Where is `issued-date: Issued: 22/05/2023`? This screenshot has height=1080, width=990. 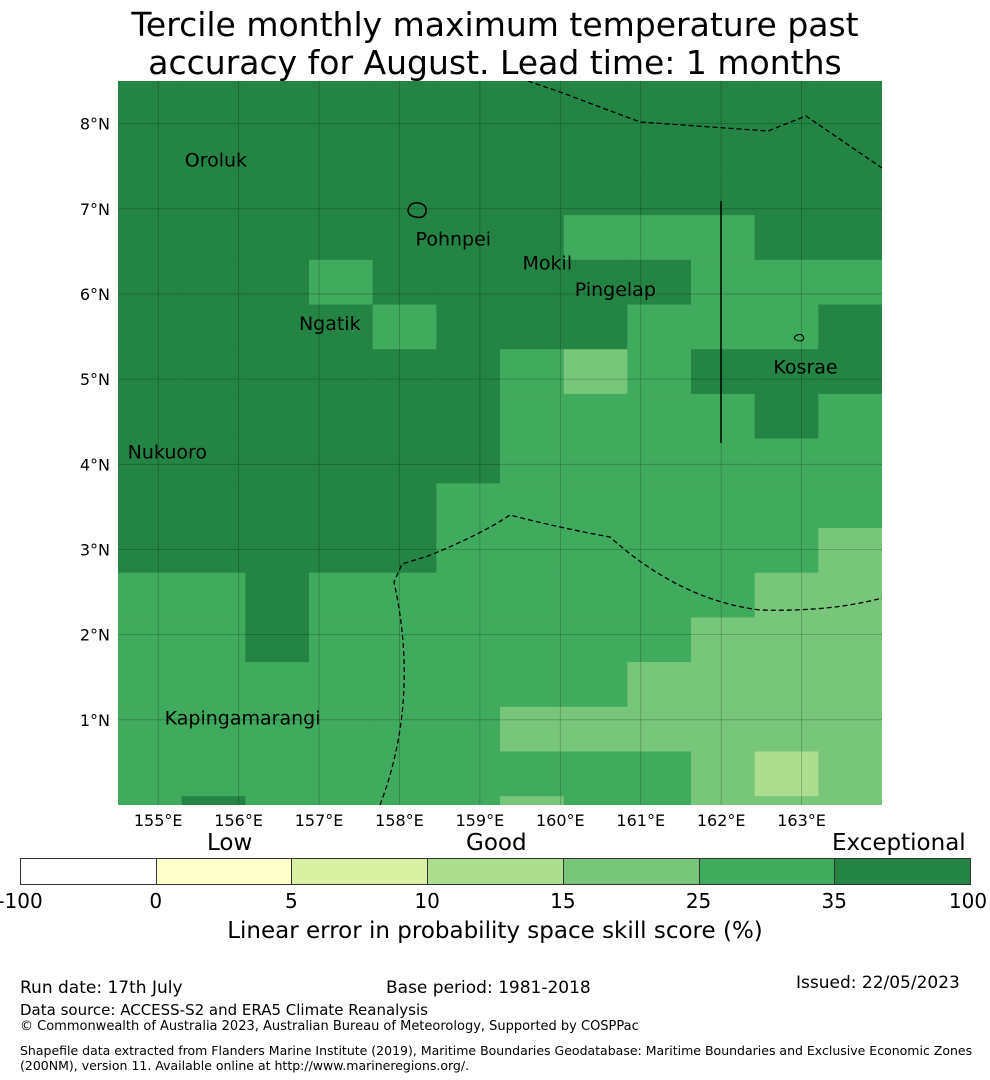 issued-date: Issued: 22/05/2023 is located at coordinates (878, 983).